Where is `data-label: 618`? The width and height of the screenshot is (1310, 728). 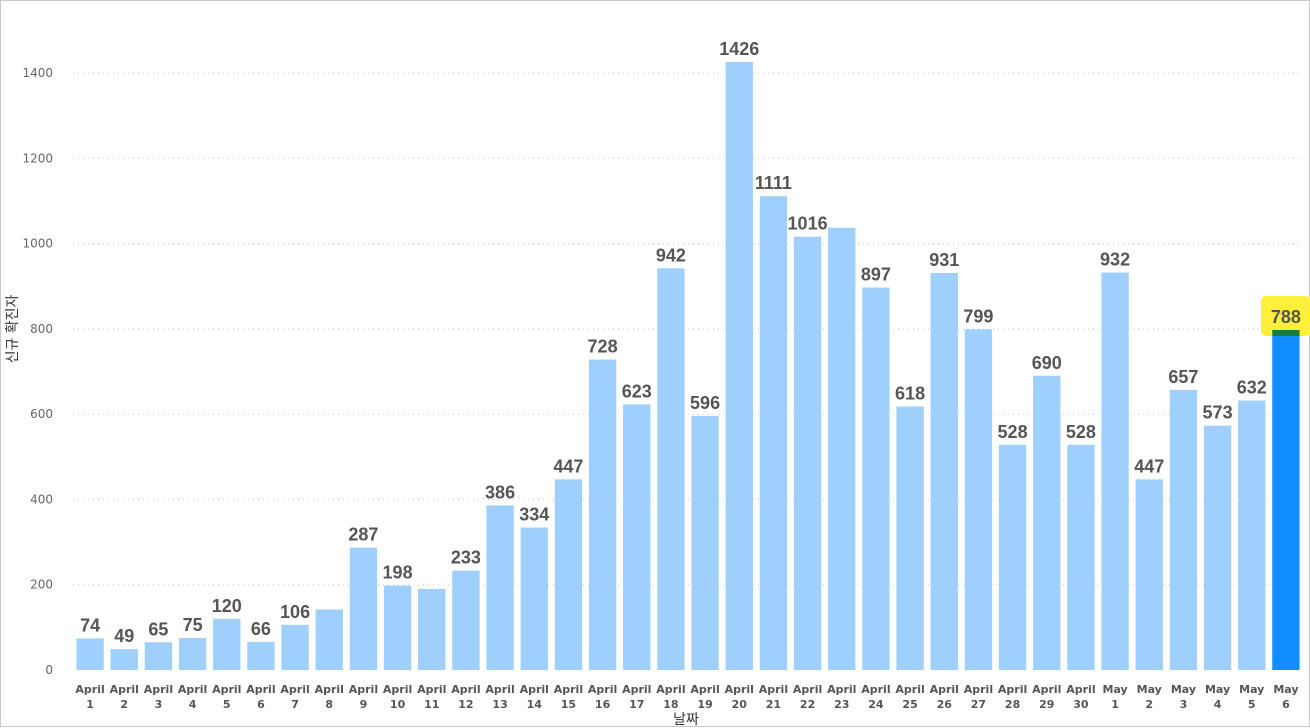
data-label: 618 is located at coordinates (910, 393).